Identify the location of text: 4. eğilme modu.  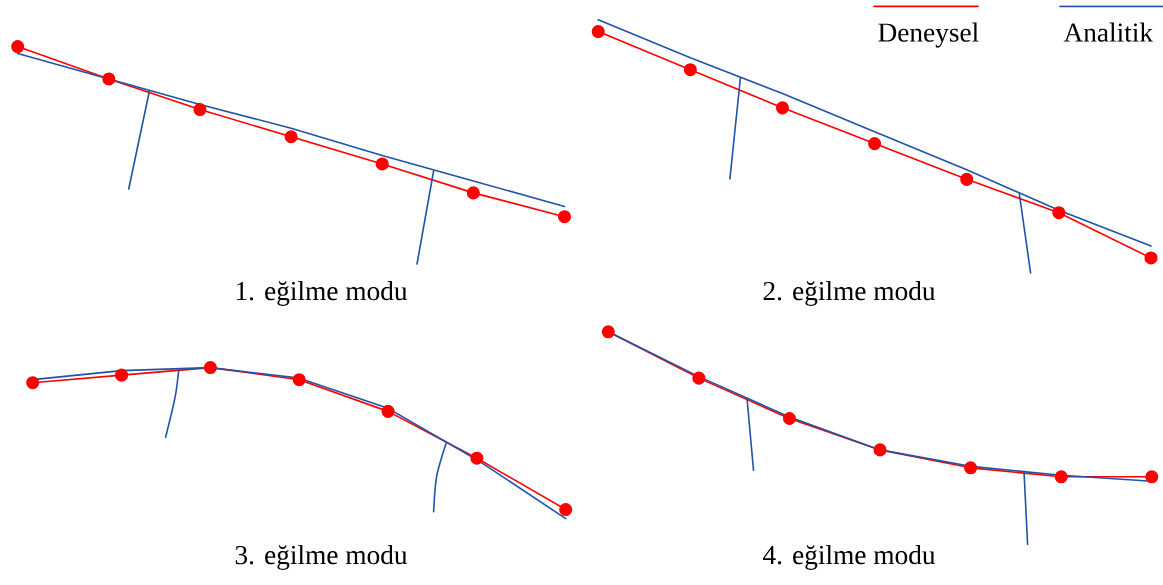
(849, 557).